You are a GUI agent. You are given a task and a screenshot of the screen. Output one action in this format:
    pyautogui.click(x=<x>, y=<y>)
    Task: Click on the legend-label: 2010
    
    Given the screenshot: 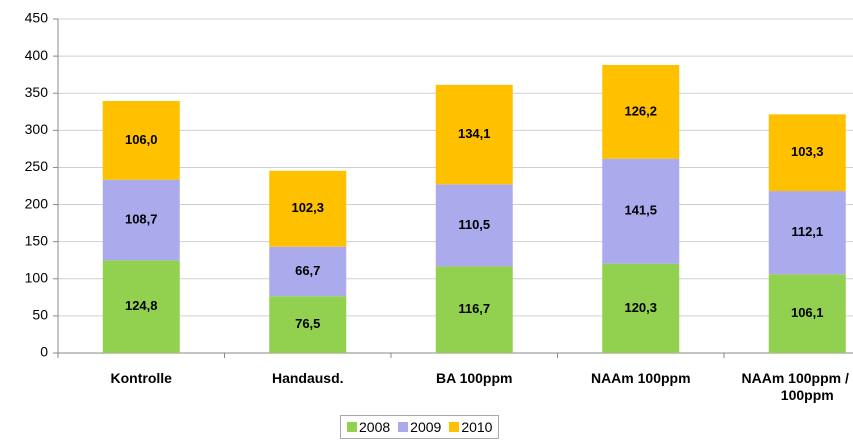 What is the action you would take?
    pyautogui.click(x=477, y=427)
    